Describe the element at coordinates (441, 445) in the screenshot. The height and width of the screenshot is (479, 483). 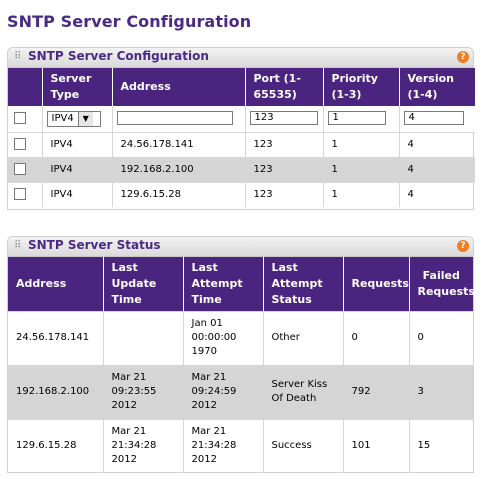
I see `failed-requests-cell: 15` at that location.